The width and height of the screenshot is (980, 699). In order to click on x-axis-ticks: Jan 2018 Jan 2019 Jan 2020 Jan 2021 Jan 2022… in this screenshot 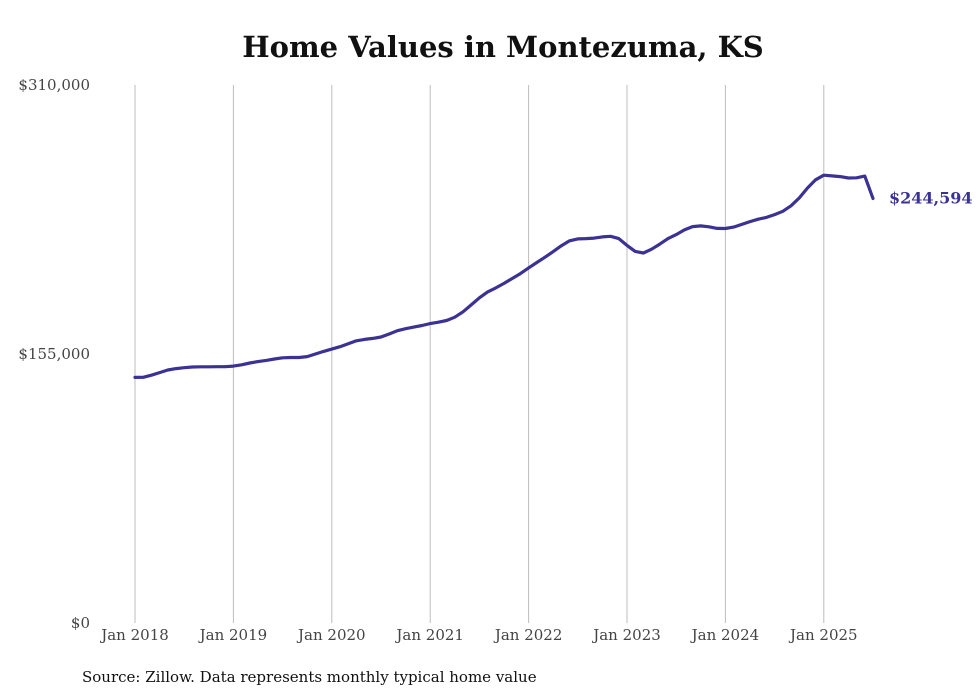, I will do `click(478, 635)`.